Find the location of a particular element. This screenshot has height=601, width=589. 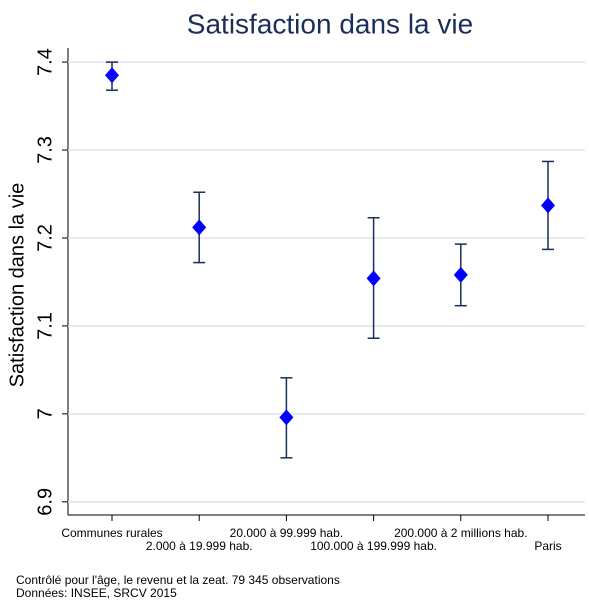

chart-title: Satisfaction dans la vie is located at coordinates (330, 23).